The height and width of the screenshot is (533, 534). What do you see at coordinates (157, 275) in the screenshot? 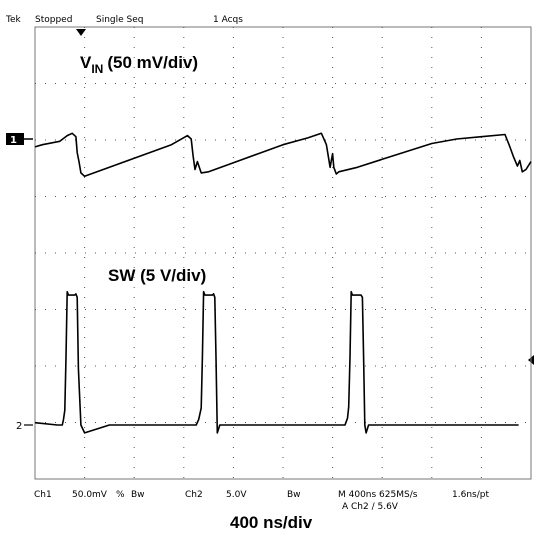
I see `sw-annotation: SW (5 V/div)` at bounding box center [157, 275].